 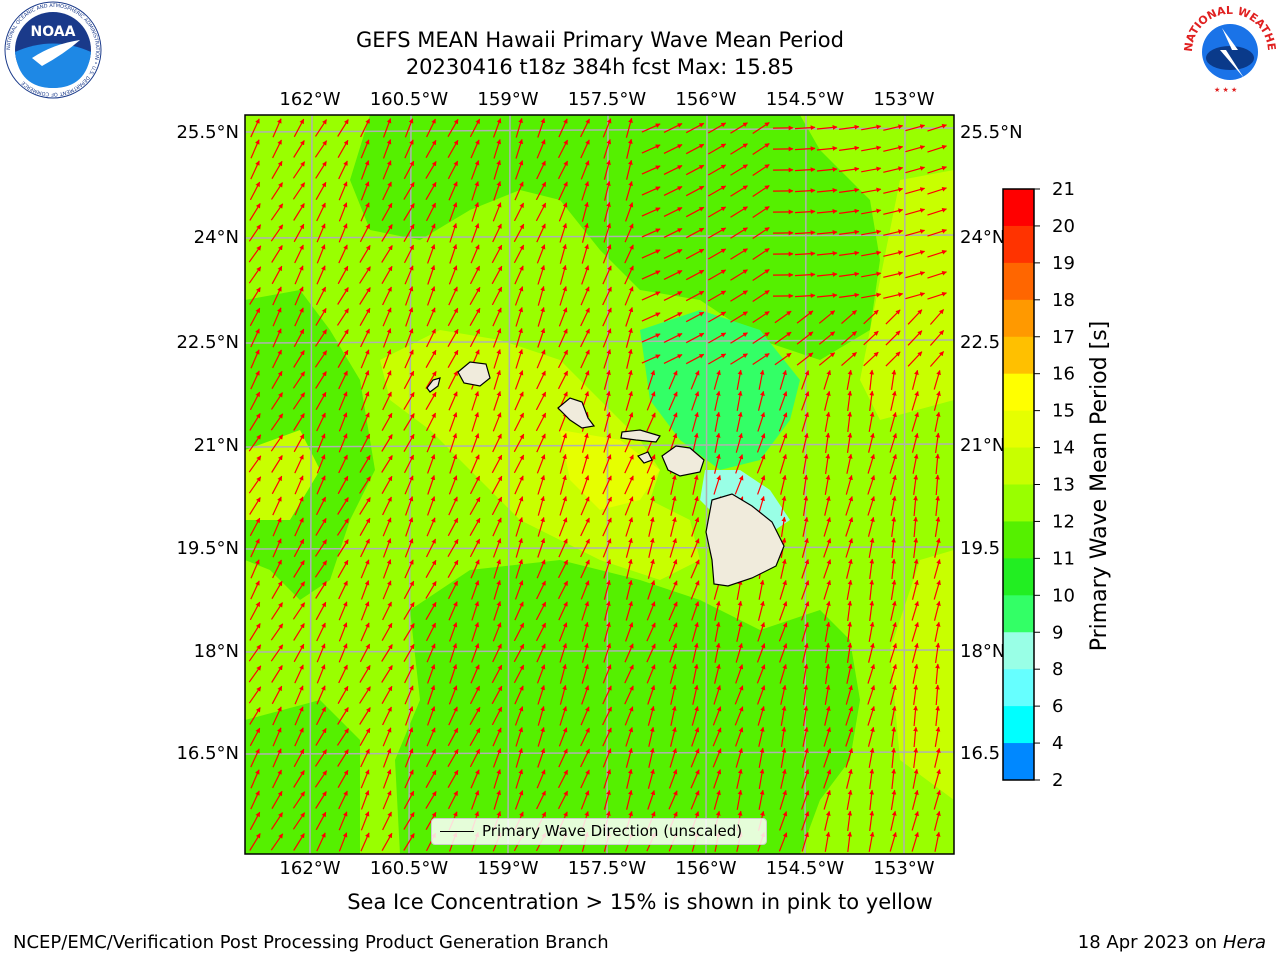 What do you see at coordinates (53, 32) in the screenshot?
I see `noaa-logo-text: NOAA` at bounding box center [53, 32].